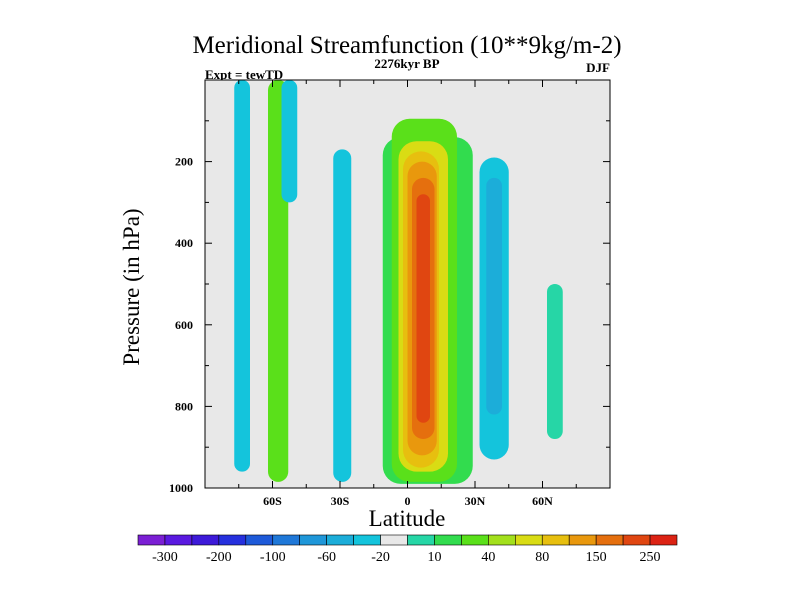 The width and height of the screenshot is (800, 604). What do you see at coordinates (181, 488) in the screenshot?
I see `y-tick-label-4: 1000` at bounding box center [181, 488].